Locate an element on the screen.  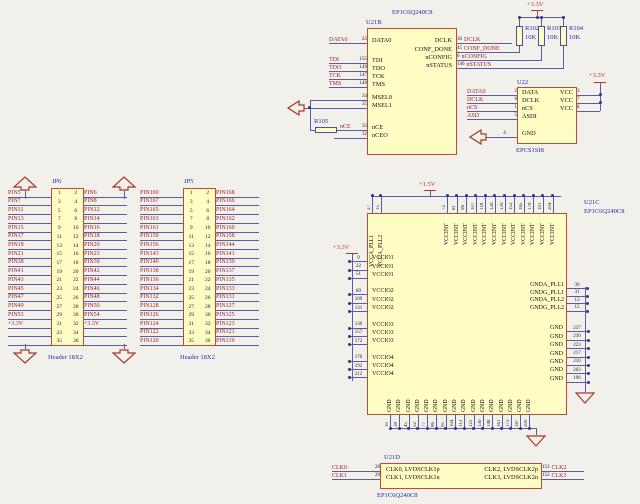
u21c-bottom-pin: GND 136 is located at coordinates (483, 406).